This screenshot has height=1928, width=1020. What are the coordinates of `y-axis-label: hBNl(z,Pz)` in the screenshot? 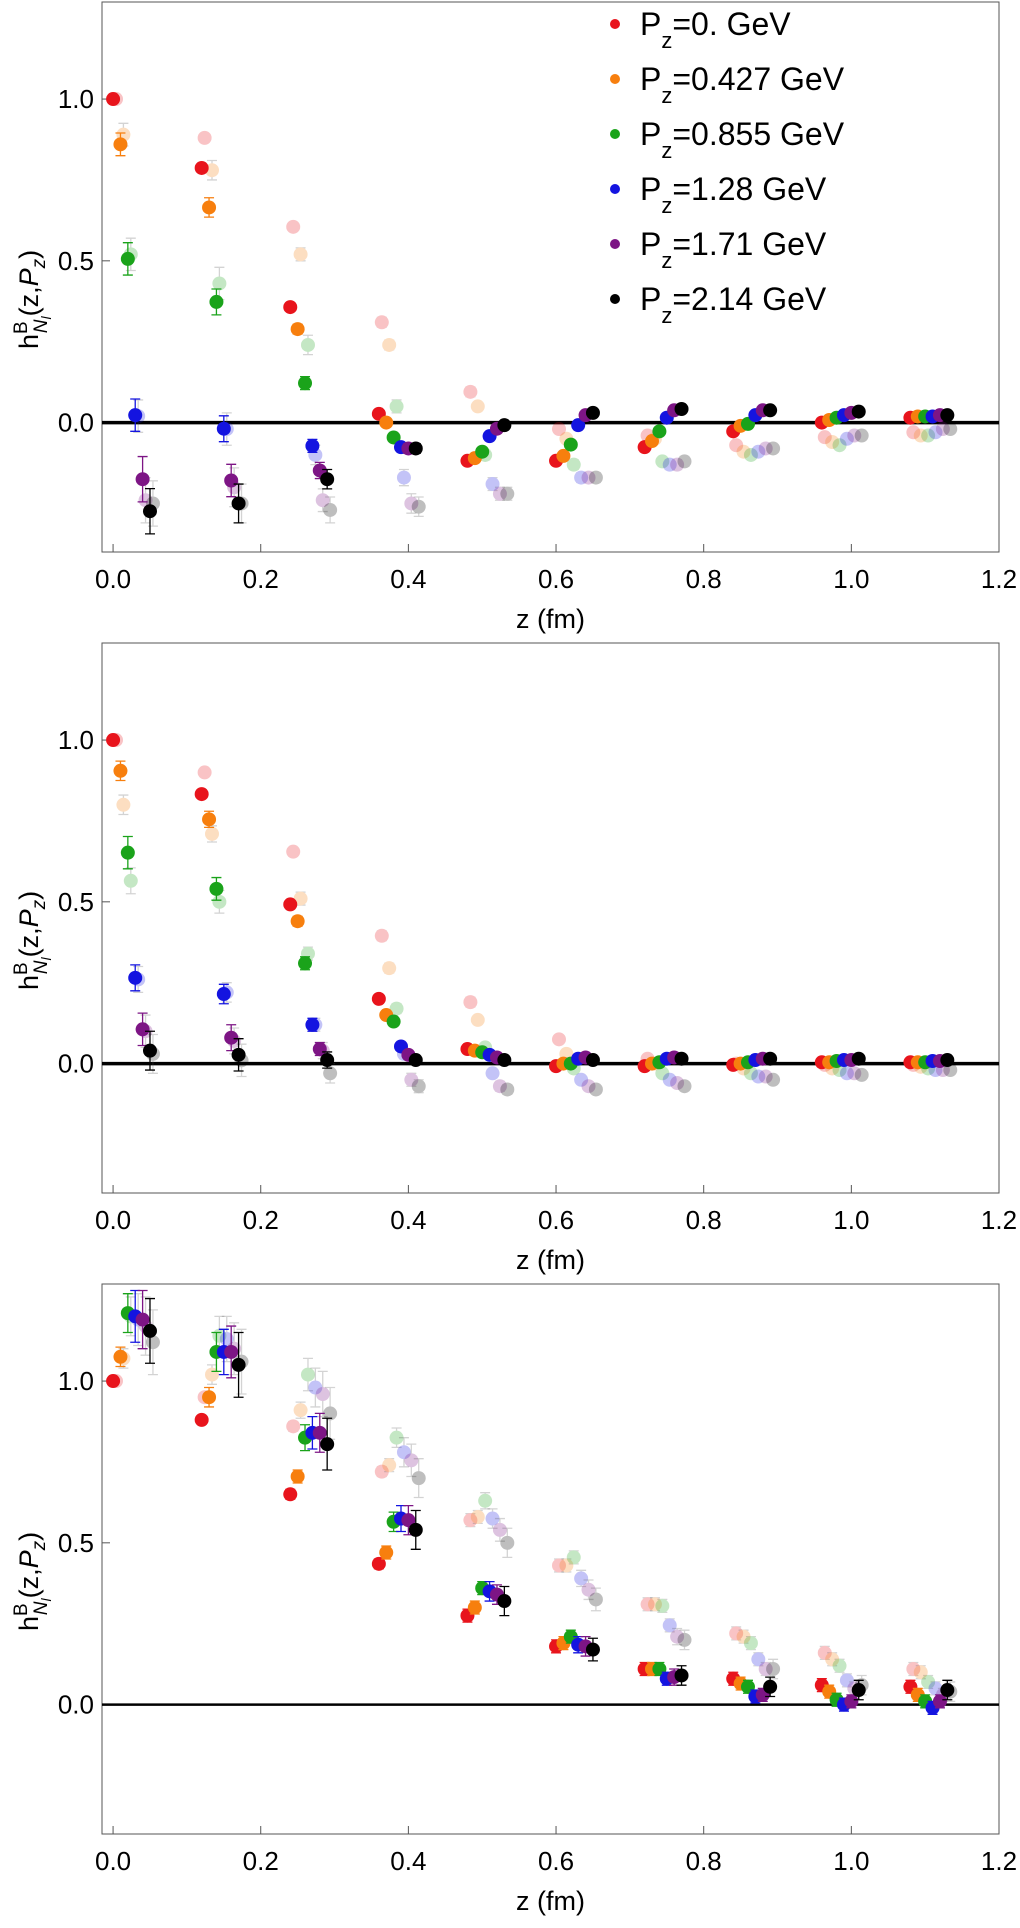 It's located at (32, 940).